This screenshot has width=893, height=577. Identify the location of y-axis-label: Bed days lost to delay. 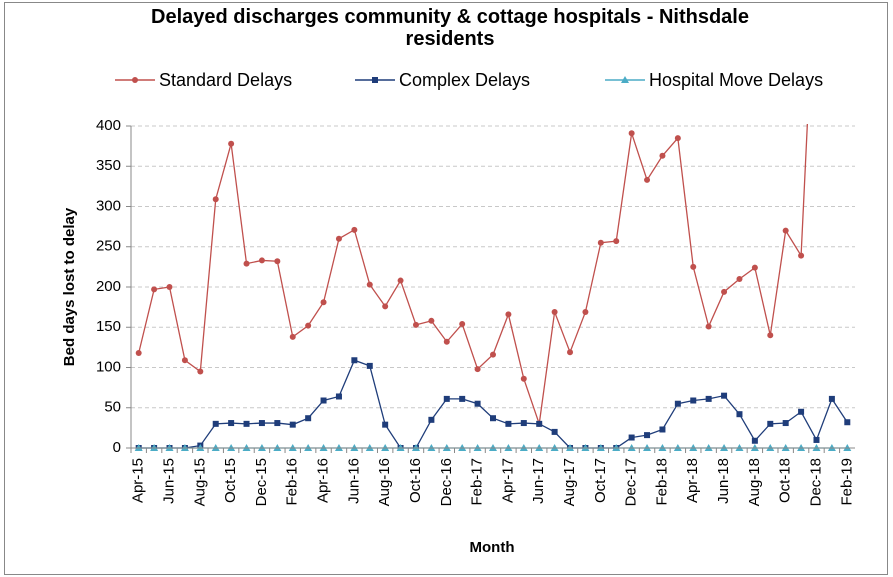
(69, 286).